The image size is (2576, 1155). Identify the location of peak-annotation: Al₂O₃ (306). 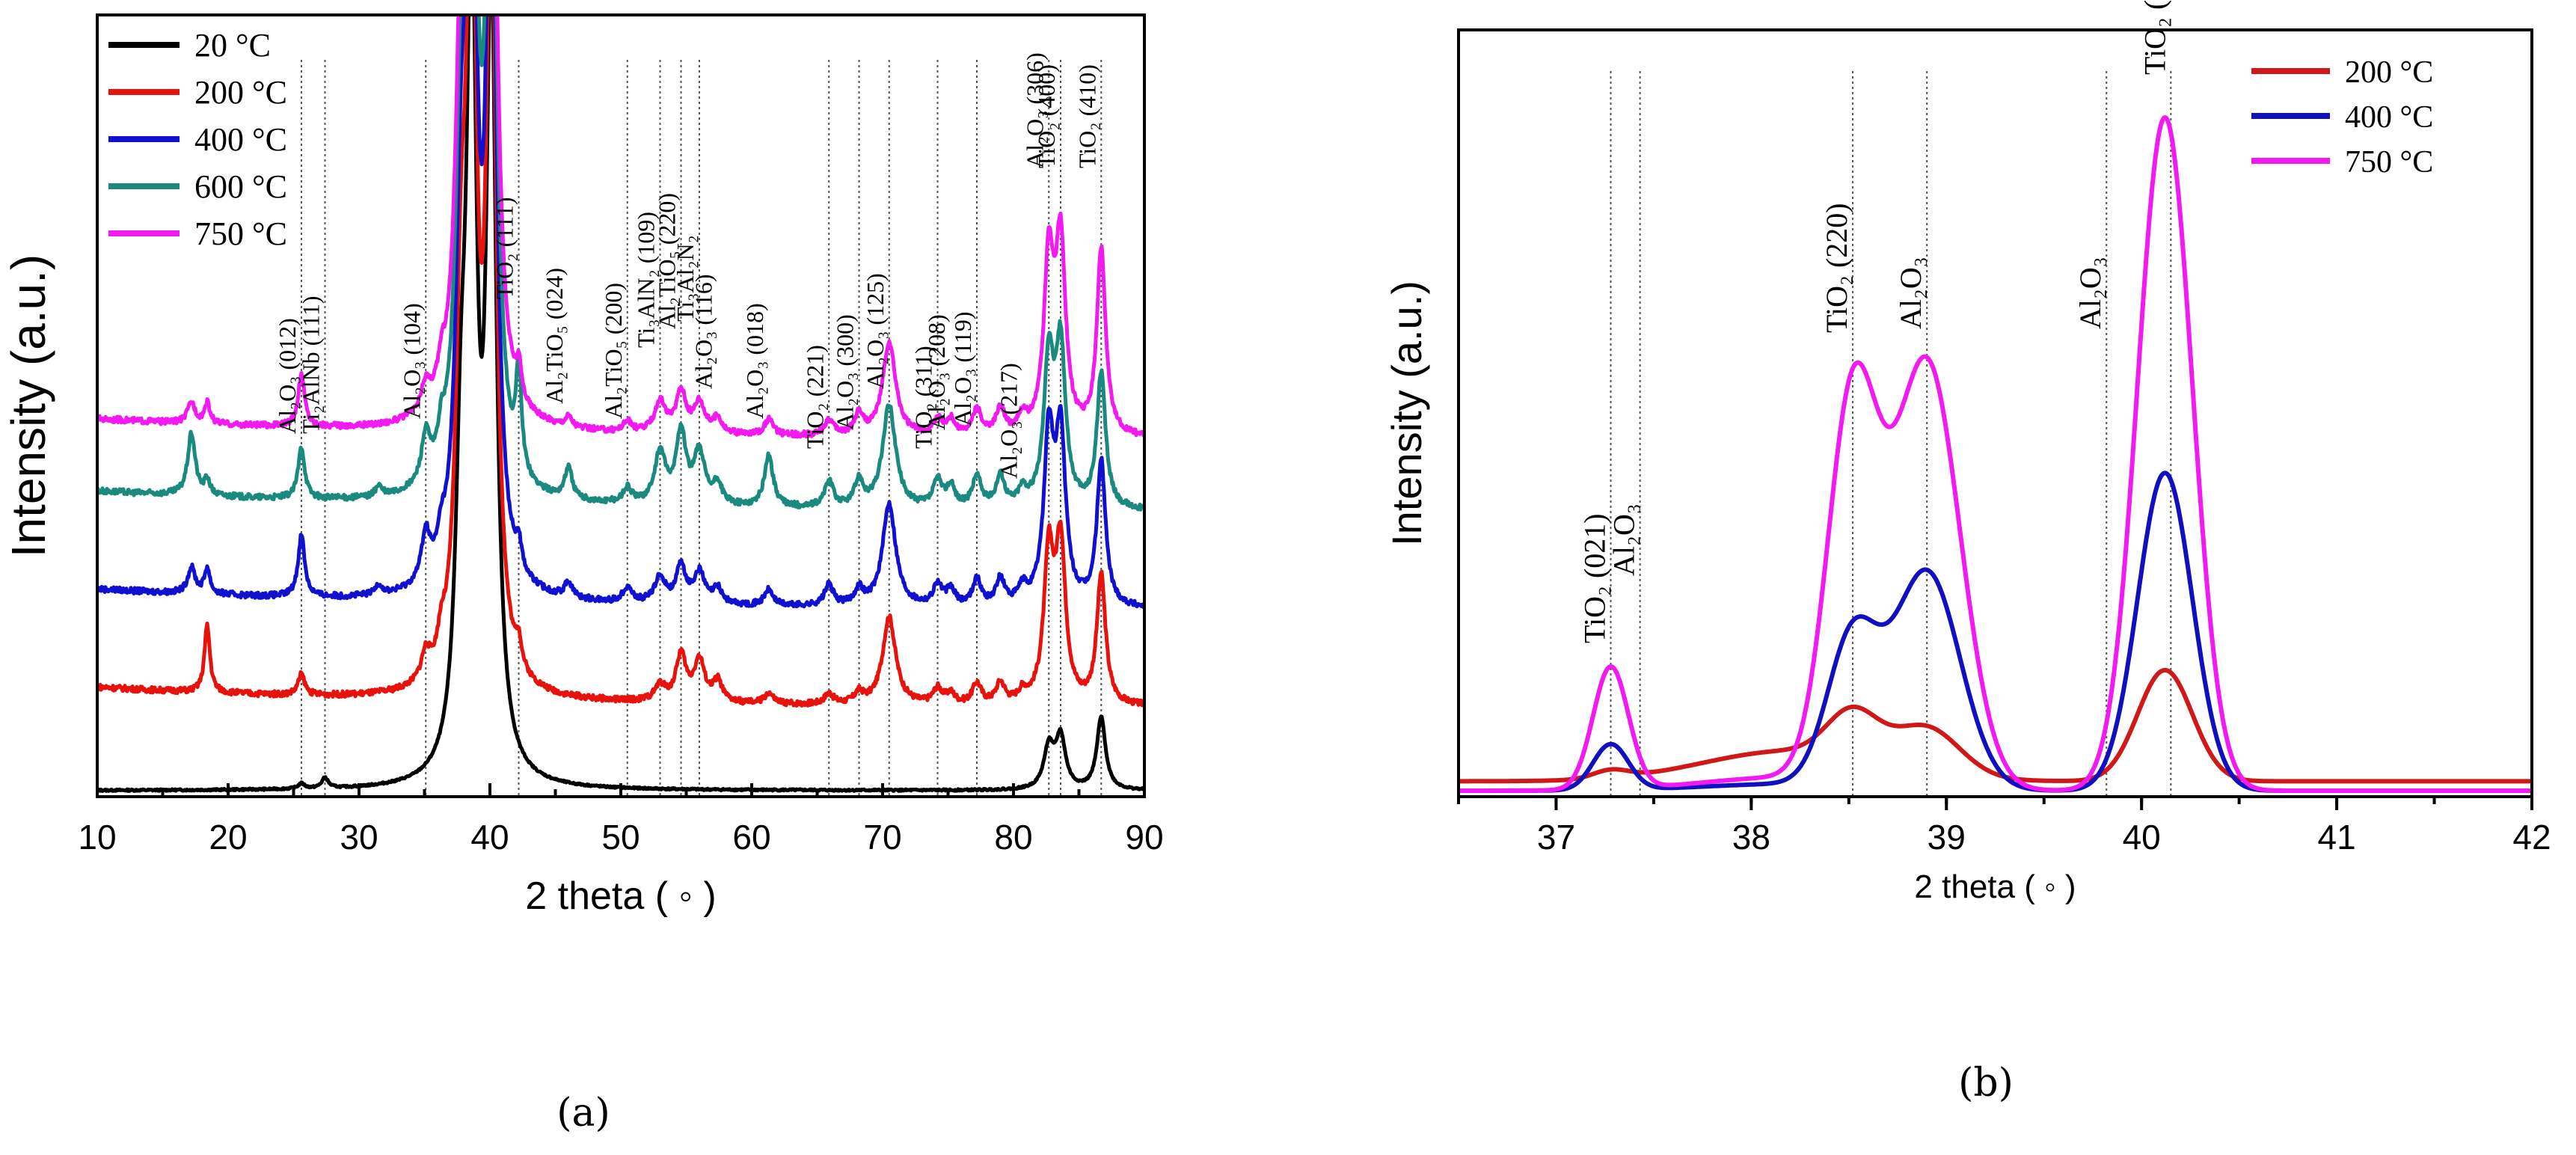
(1034, 110).